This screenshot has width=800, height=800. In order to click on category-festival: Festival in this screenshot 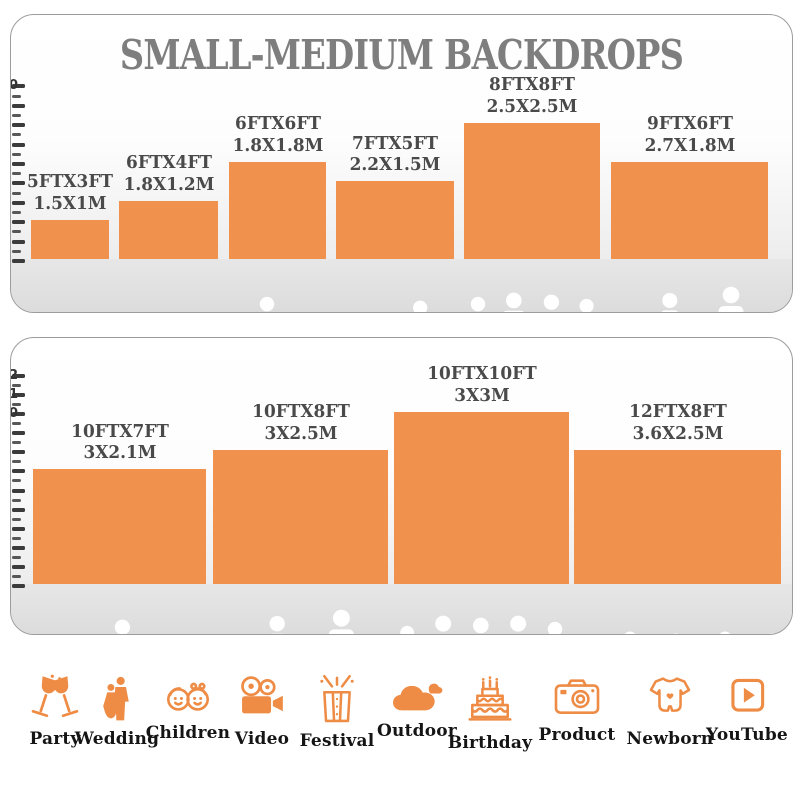, I will do `click(337, 711)`.